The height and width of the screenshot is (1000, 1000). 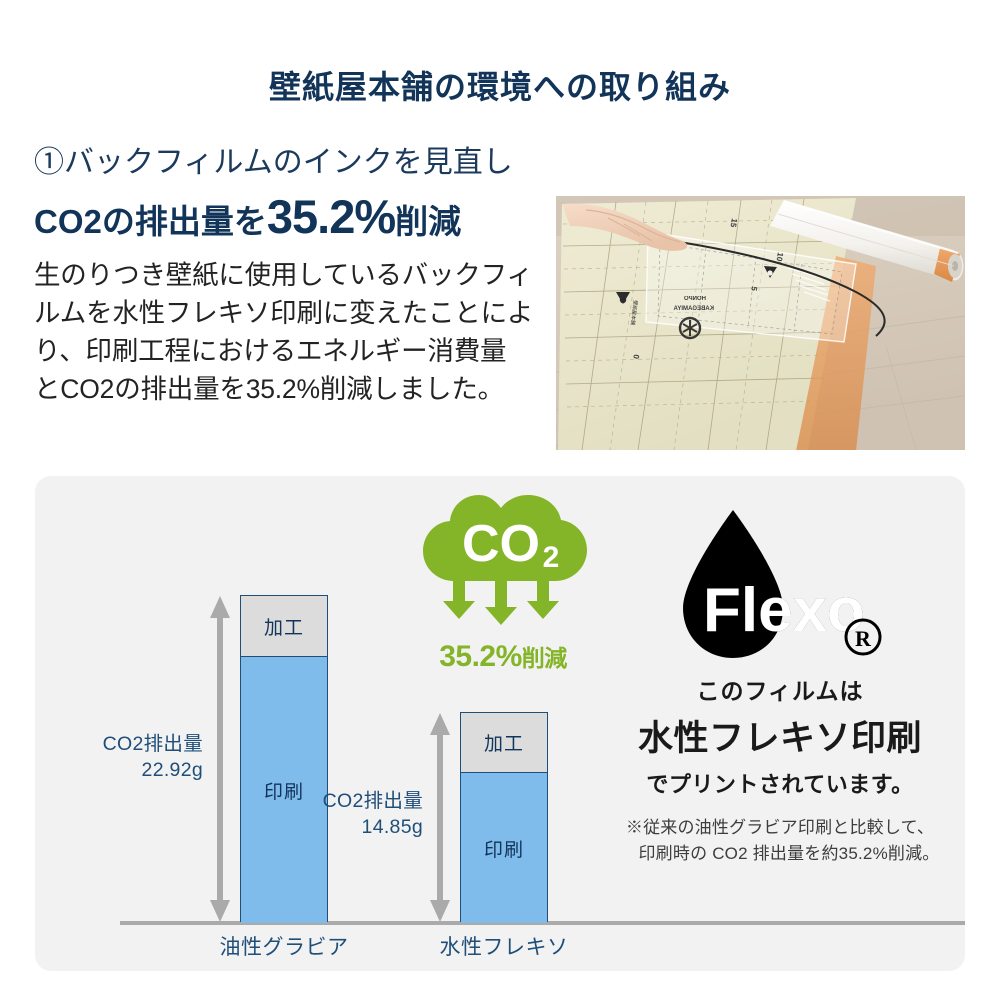 What do you see at coordinates (693, 309) in the screenshot?
I see `svg-text: KABEGAMIYA` at bounding box center [693, 309].